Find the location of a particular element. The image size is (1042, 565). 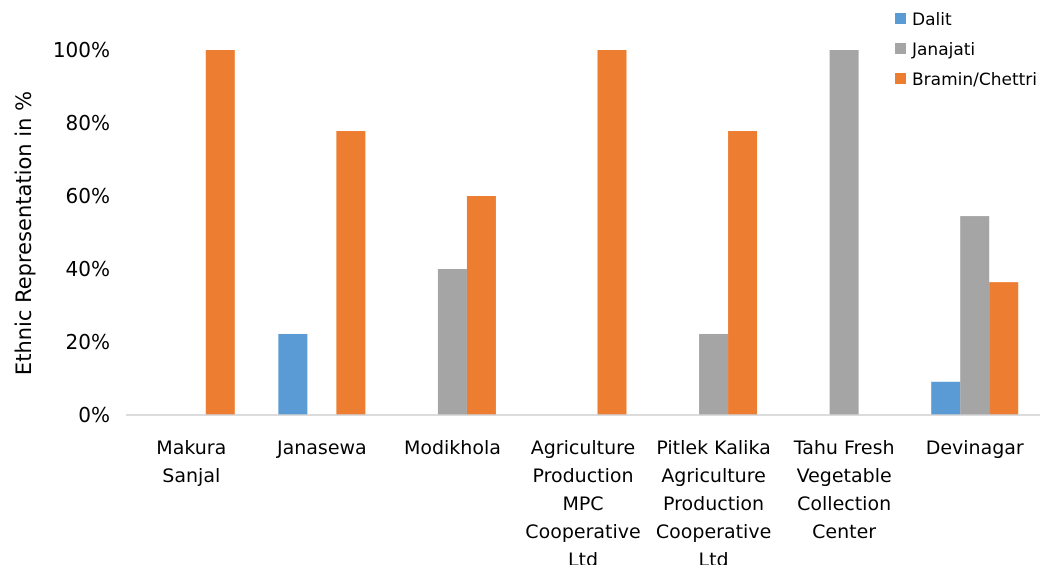

y-axis-ticks: 0% 20% 40% 60% 80% 100% is located at coordinates (81, 232).